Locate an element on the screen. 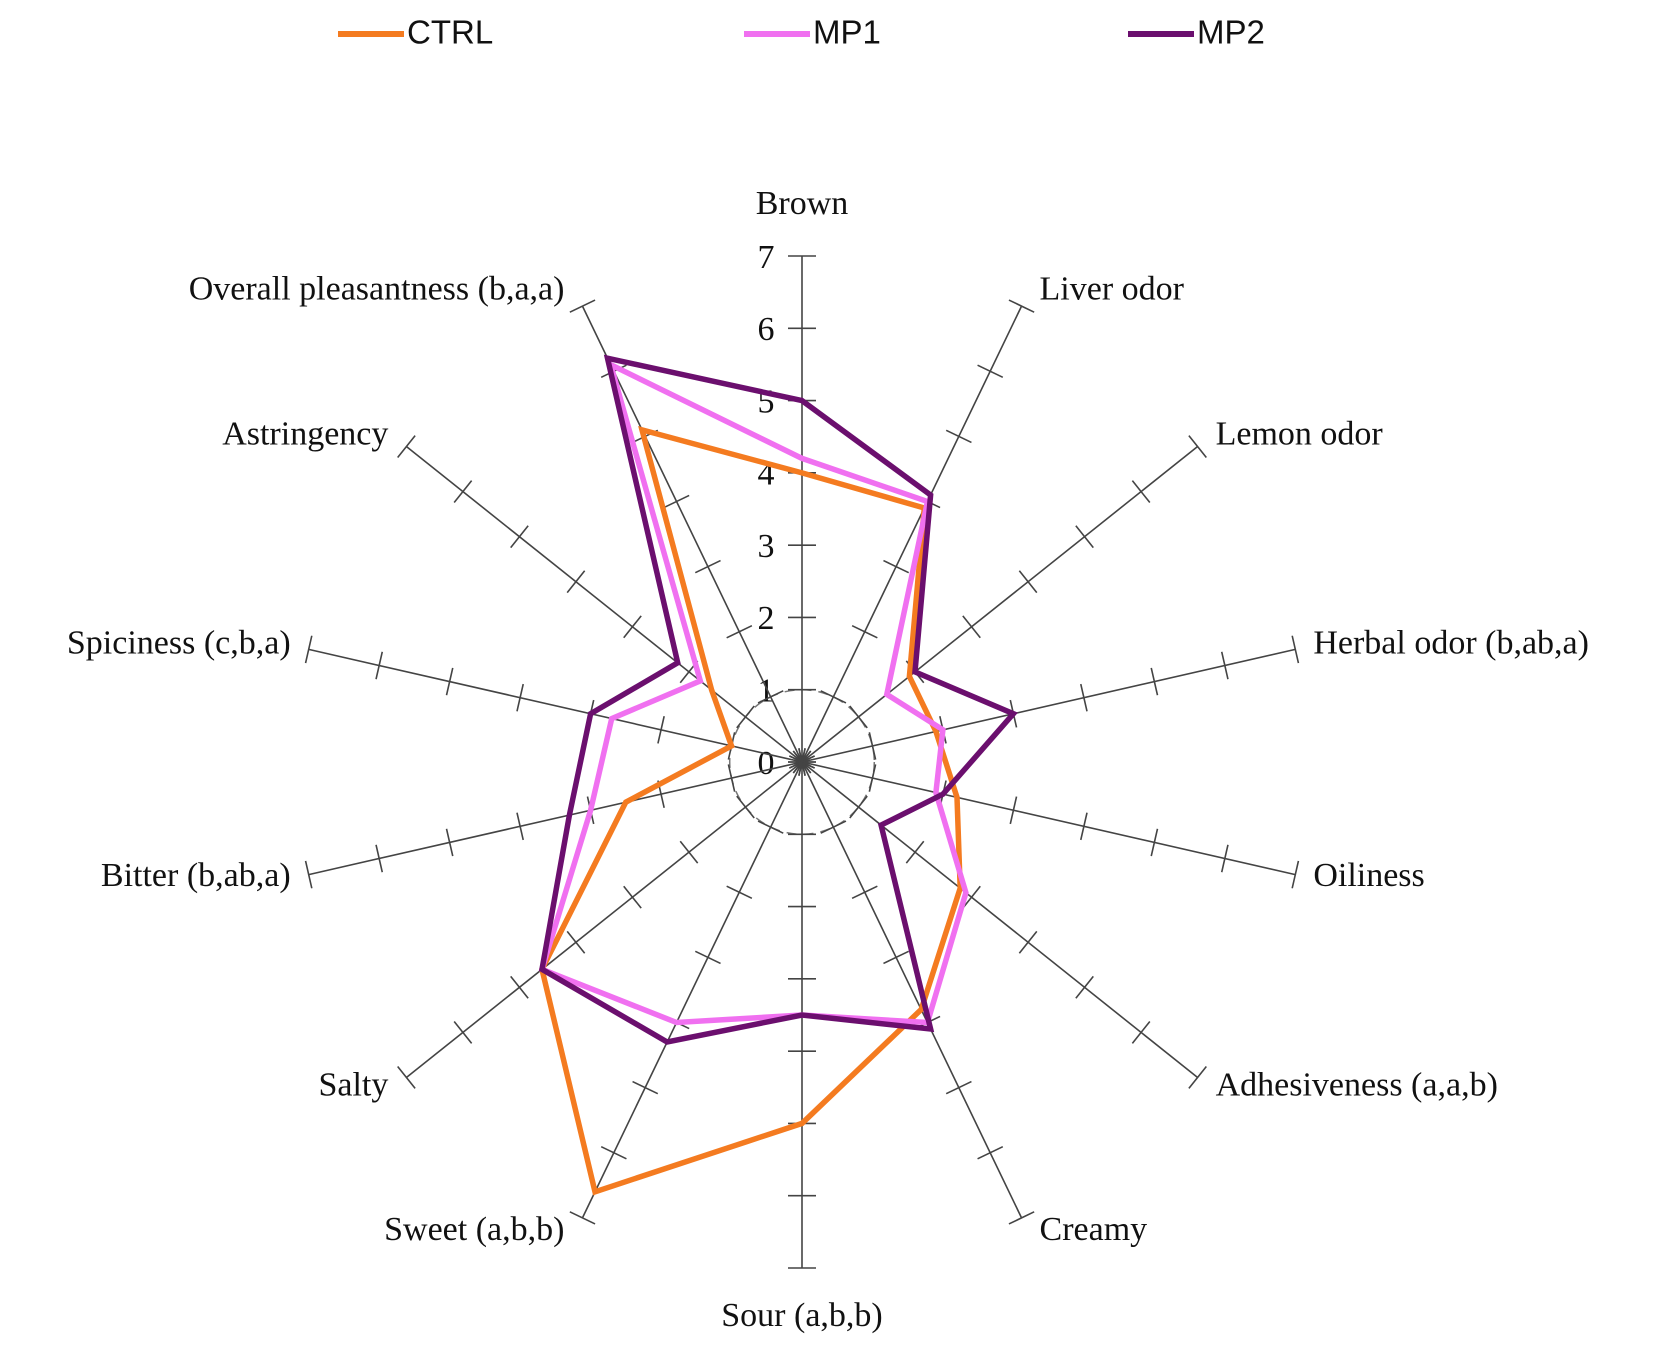 The width and height of the screenshot is (1666, 1357). category-label: Brown is located at coordinates (802, 203).